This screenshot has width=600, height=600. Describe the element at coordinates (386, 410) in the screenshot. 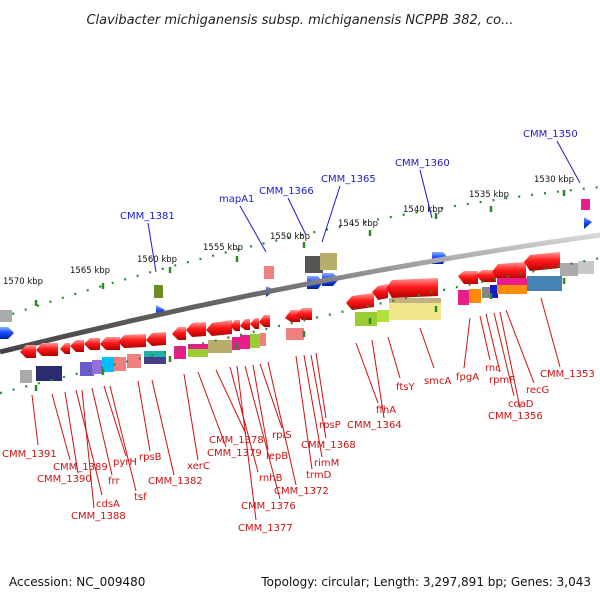

I see `gene-label: ffhA` at that location.